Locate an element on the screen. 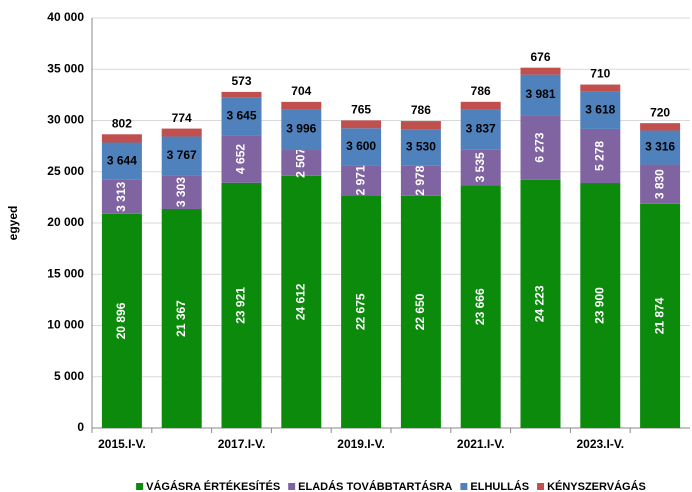  y-tick-label: 40 000 is located at coordinates (65, 17).